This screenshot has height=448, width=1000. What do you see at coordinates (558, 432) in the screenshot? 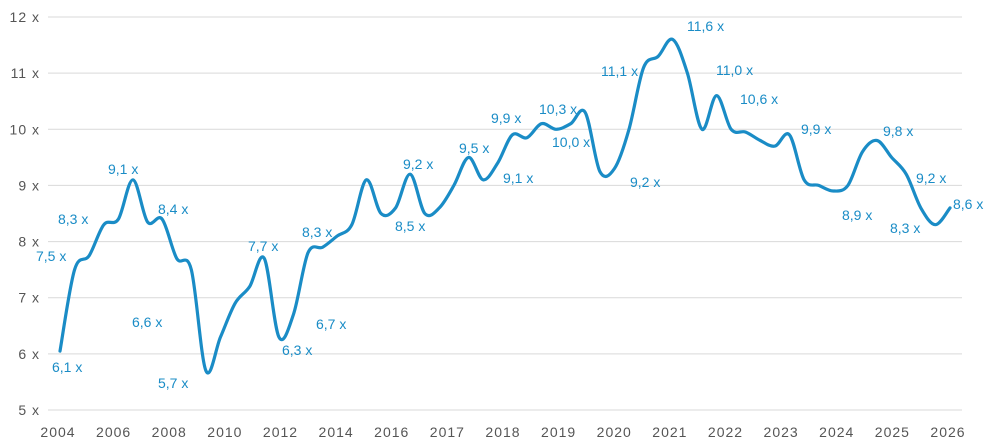
I see `x-tick-label: 2019` at bounding box center [558, 432].